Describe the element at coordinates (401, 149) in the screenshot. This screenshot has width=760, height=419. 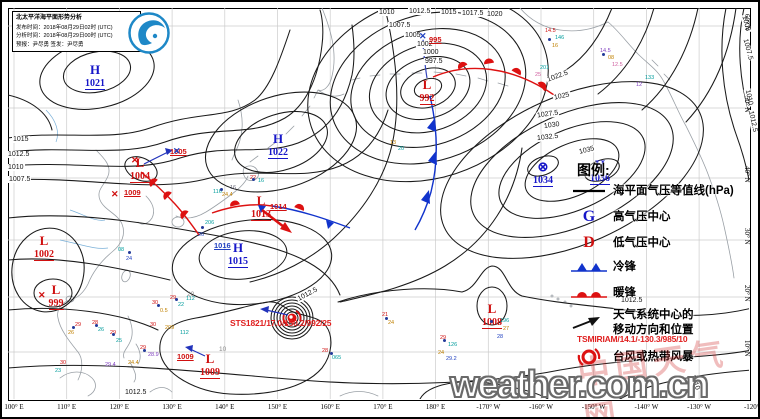
I see `station-value: 20` at that location.